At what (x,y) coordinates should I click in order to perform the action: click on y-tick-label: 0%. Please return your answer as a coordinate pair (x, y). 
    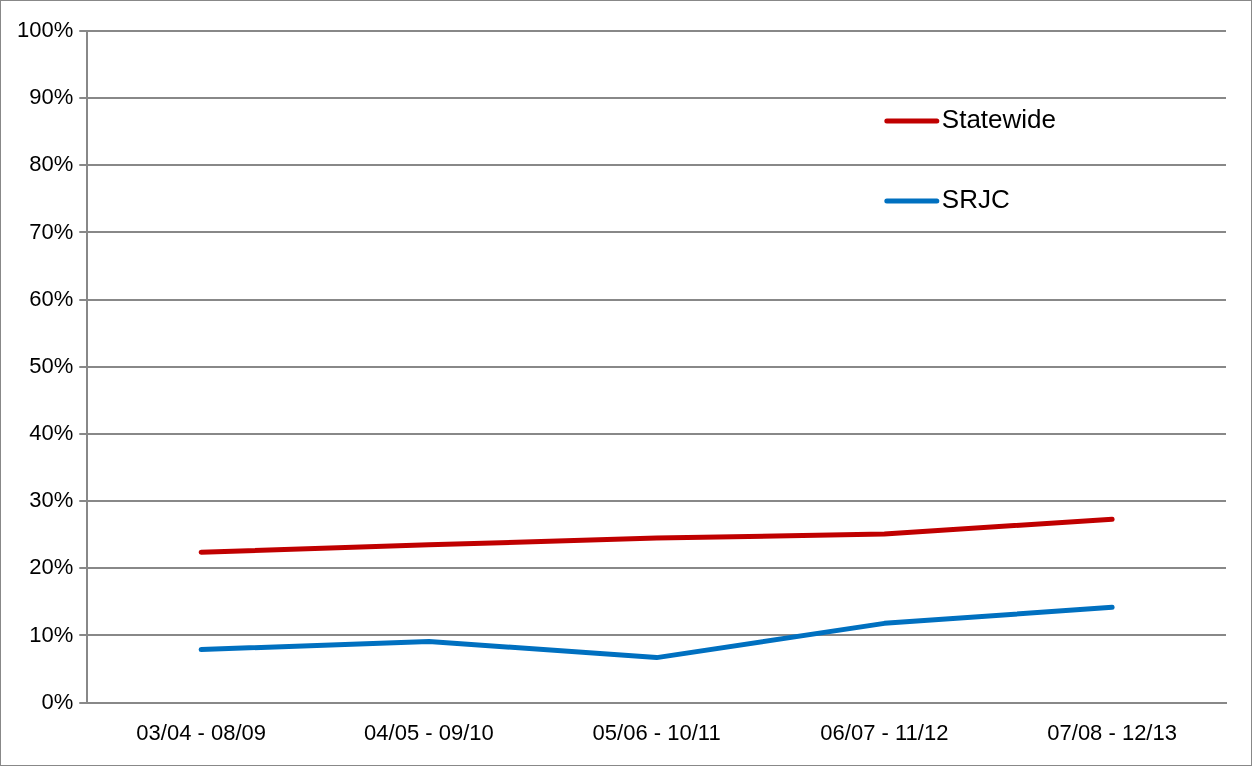
    Looking at the image, I should click on (57, 701).